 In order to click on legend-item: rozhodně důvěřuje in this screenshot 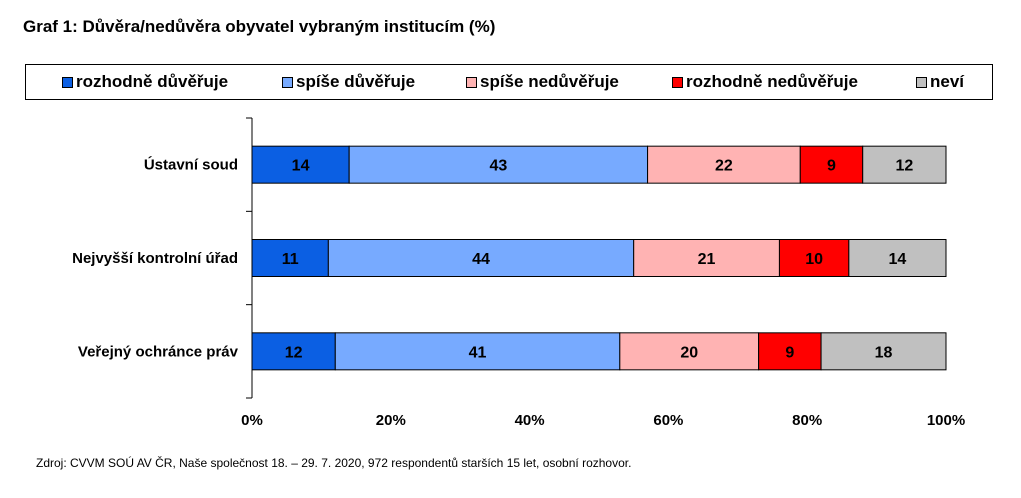, I will do `click(145, 82)`.